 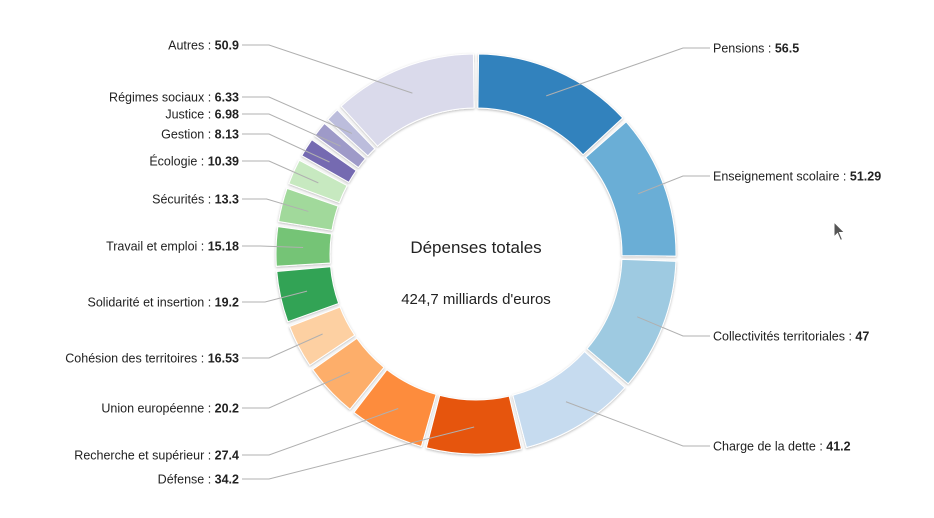 I want to click on slice-label-enseignement-scolaire: Enseignement scolaire : 51.29, so click(x=797, y=177).